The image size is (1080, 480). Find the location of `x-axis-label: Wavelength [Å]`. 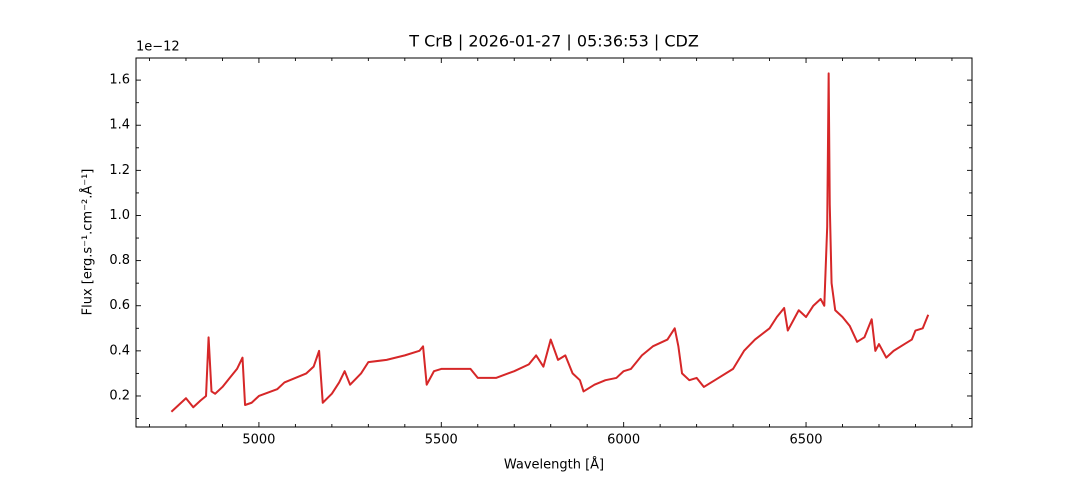

x-axis-label: Wavelength [Å] is located at coordinates (554, 465).